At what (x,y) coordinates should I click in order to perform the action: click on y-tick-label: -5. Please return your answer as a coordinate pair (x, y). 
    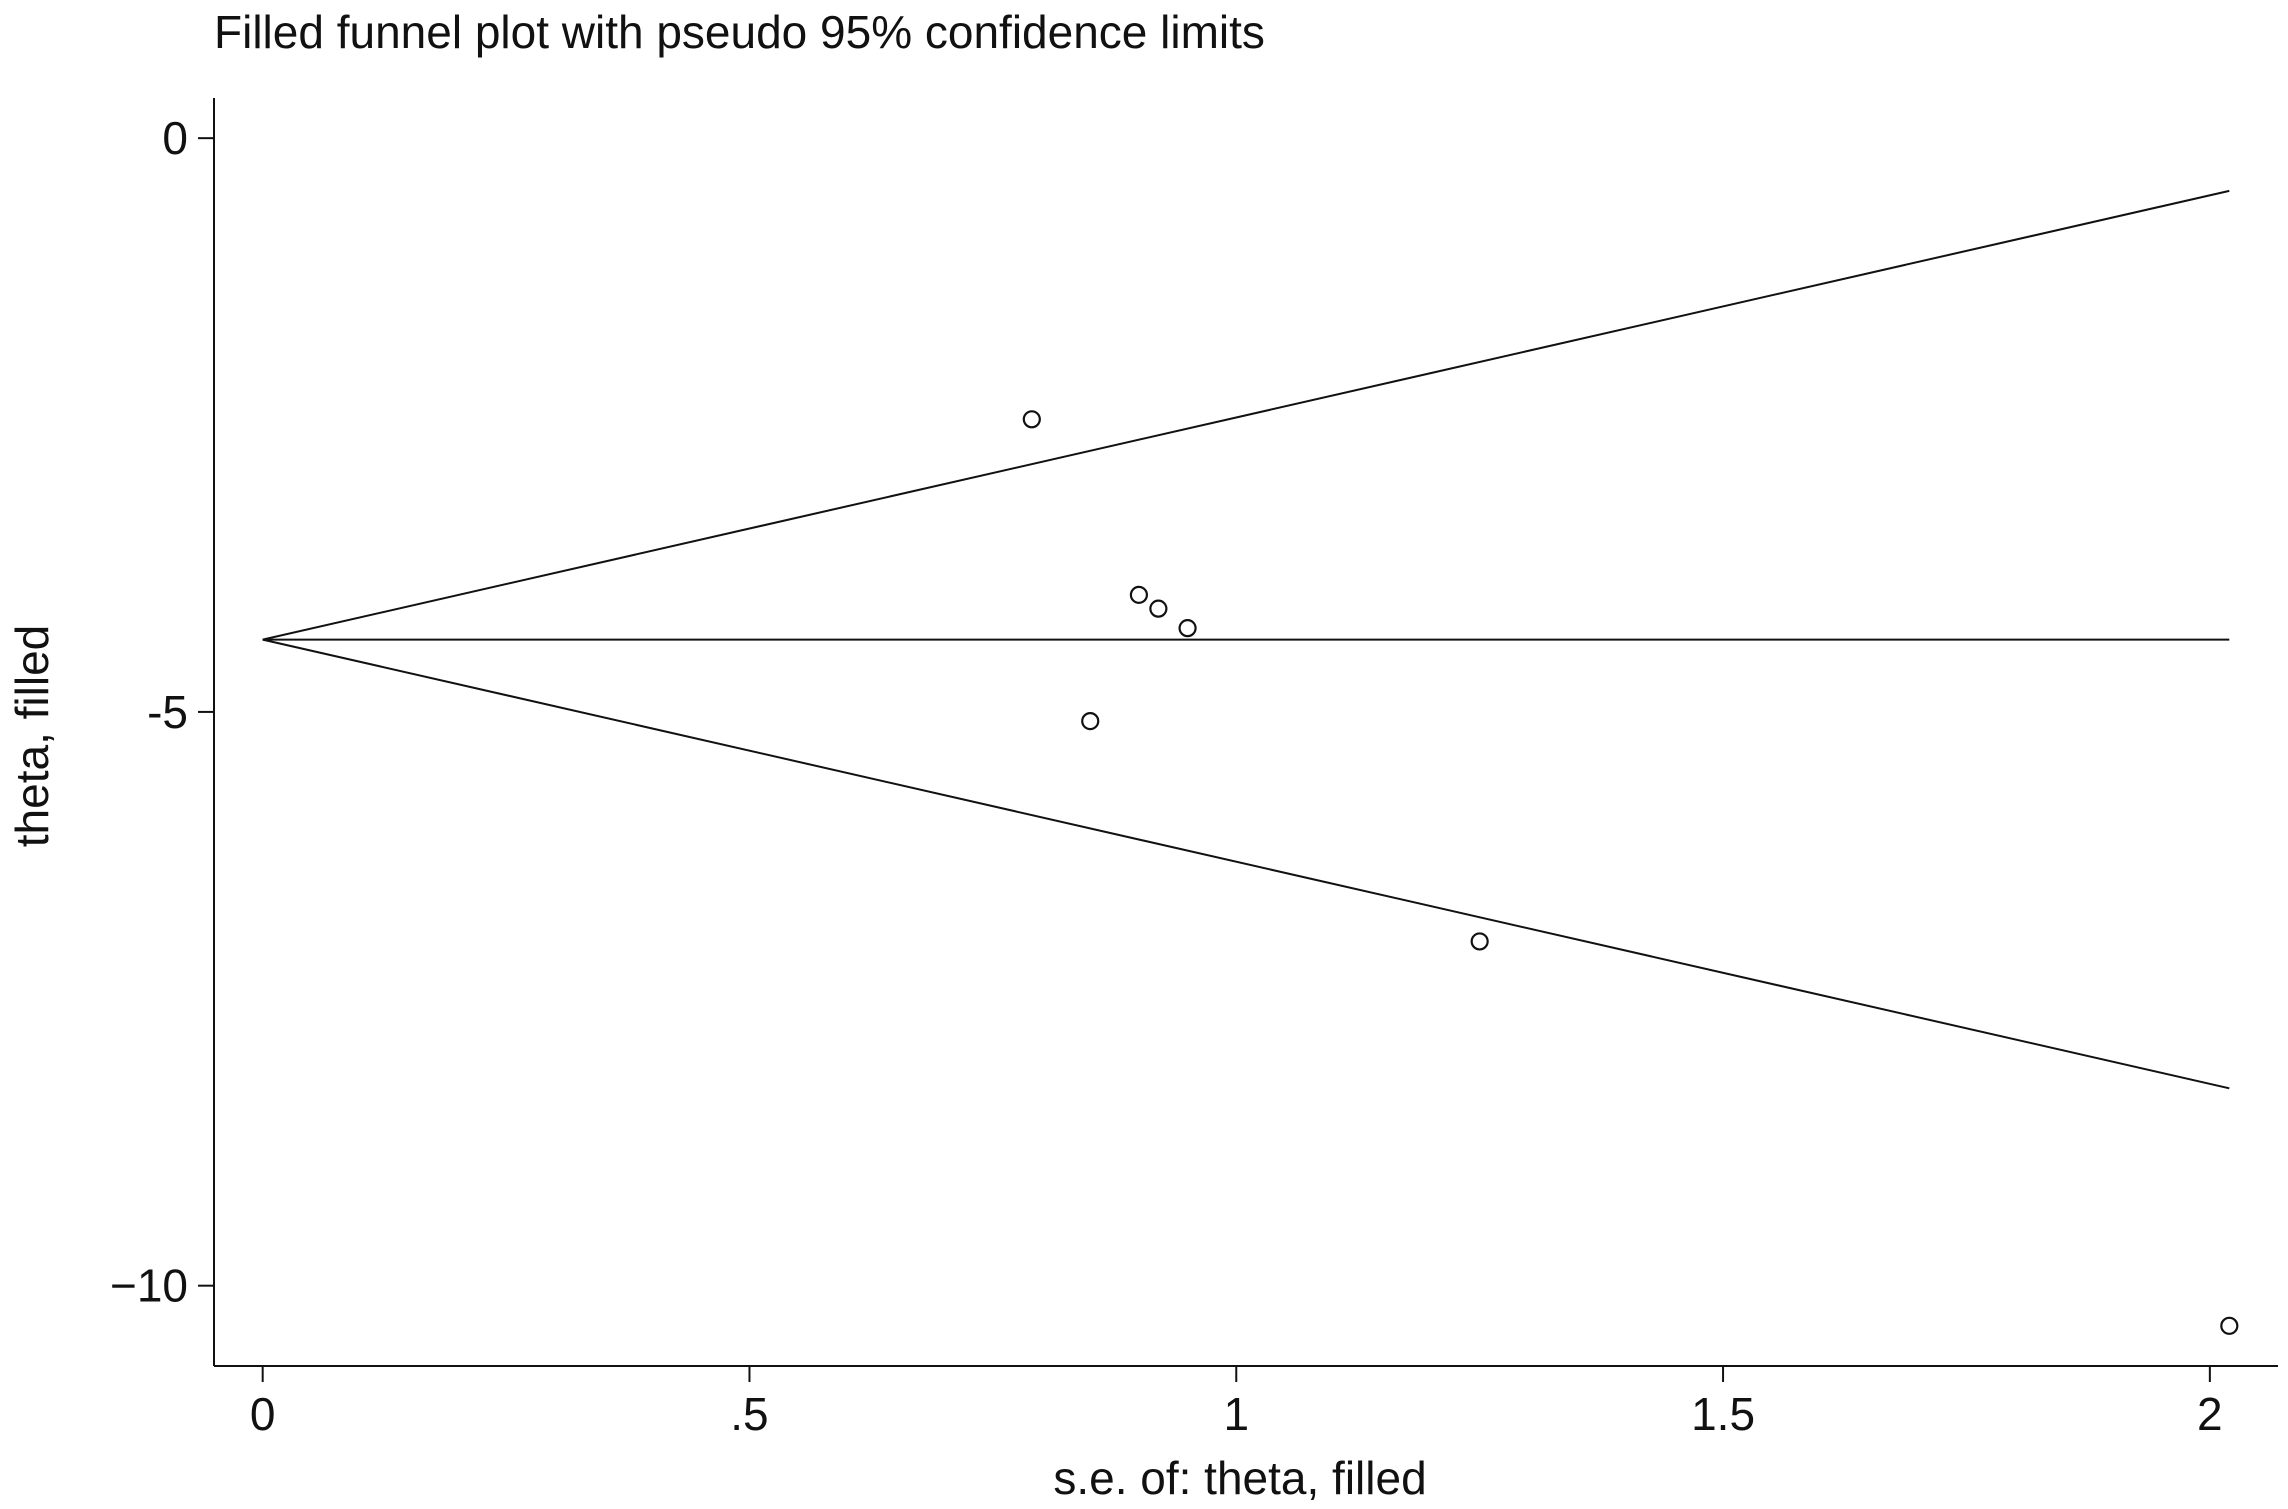
    Looking at the image, I should click on (167, 712).